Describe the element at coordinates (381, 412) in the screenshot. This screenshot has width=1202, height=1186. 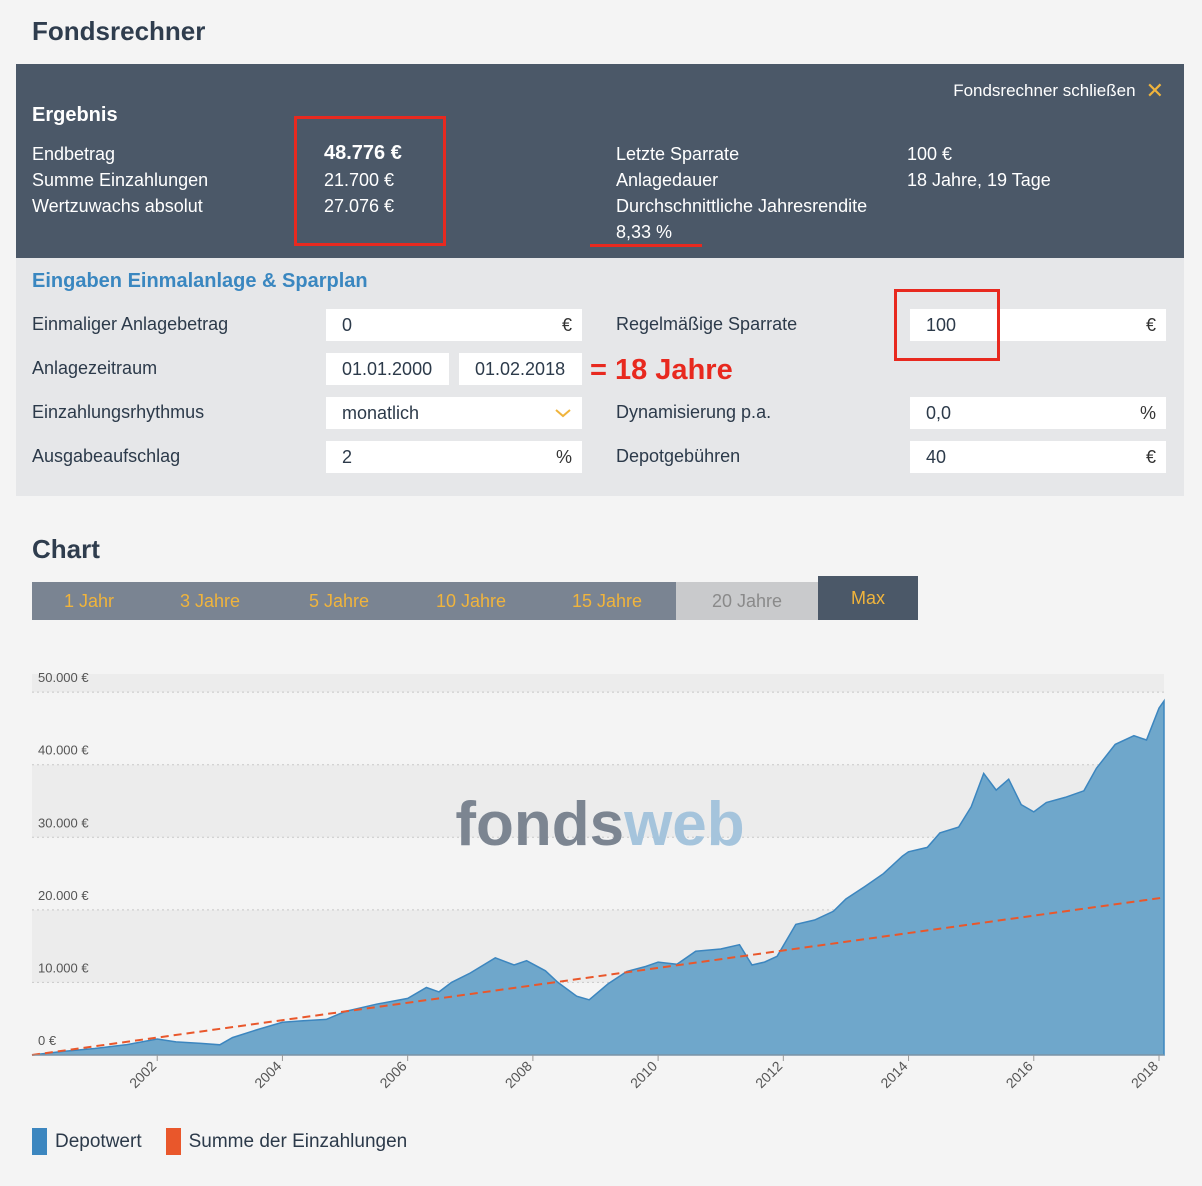
I see `rhythmus-value: monatlich` at that location.